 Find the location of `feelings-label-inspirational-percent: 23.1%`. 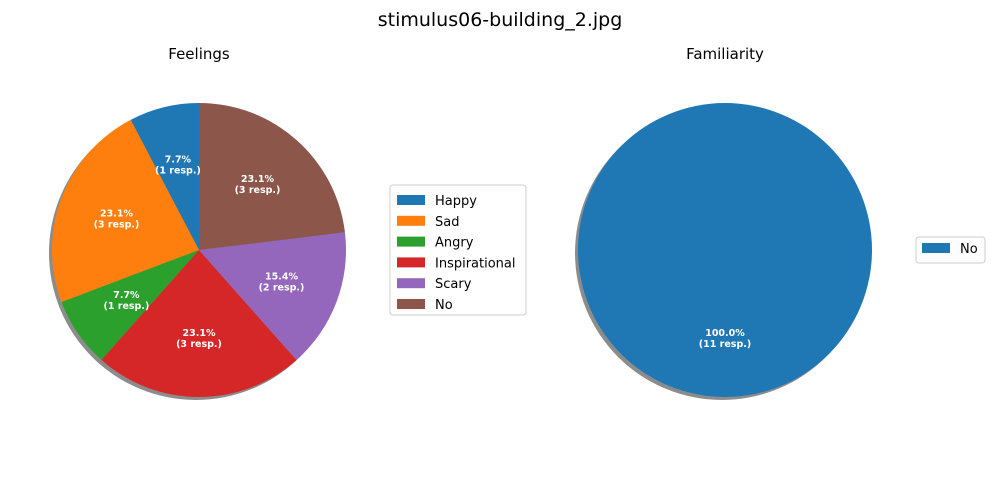

feelings-label-inspirational-percent: 23.1% is located at coordinates (199, 333).